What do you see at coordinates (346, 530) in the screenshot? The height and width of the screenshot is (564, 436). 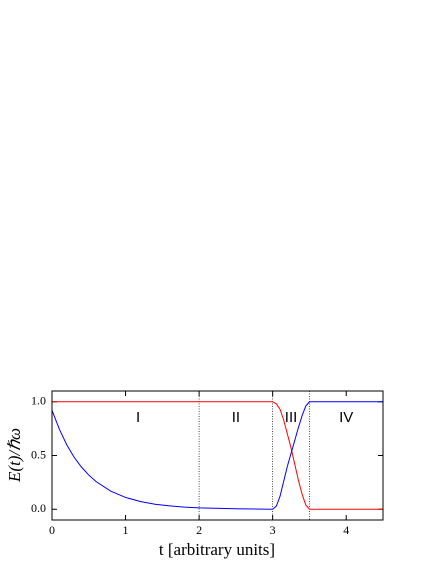 I see `x-tick-label: 4` at bounding box center [346, 530].